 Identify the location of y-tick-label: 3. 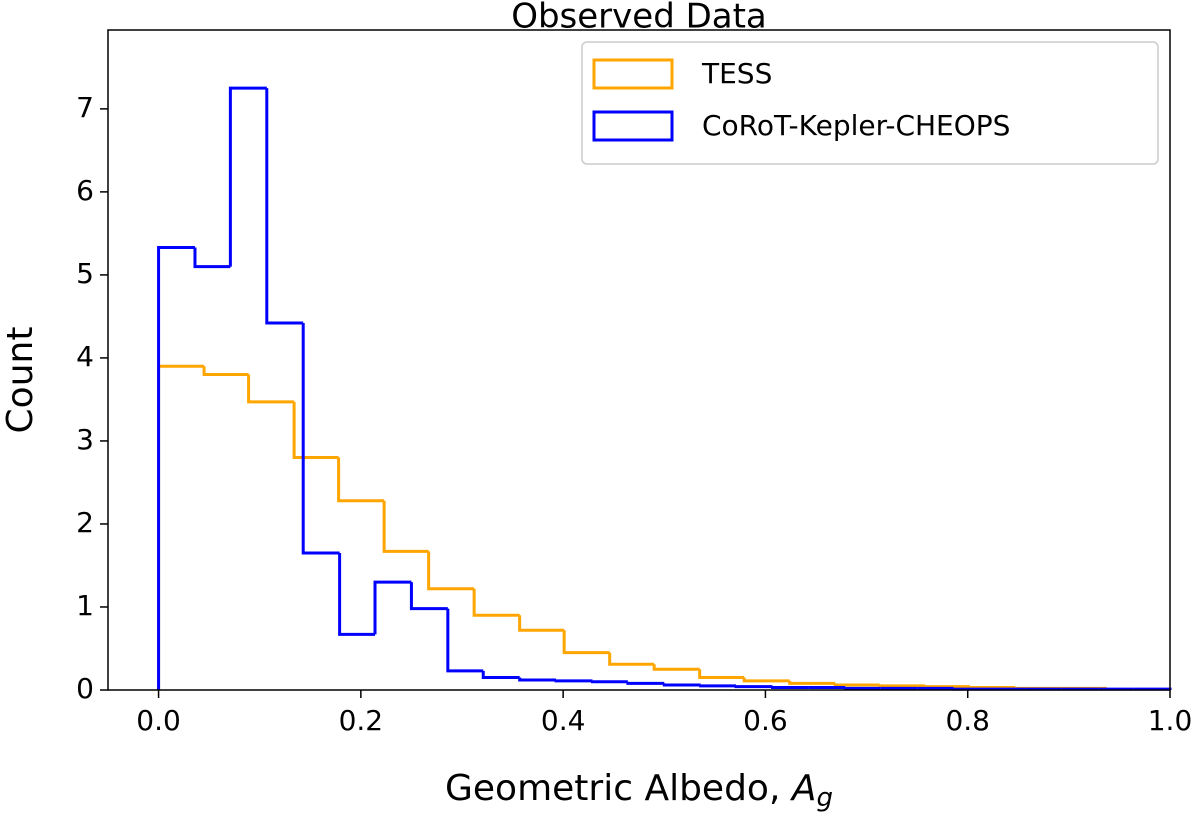
(85, 439).